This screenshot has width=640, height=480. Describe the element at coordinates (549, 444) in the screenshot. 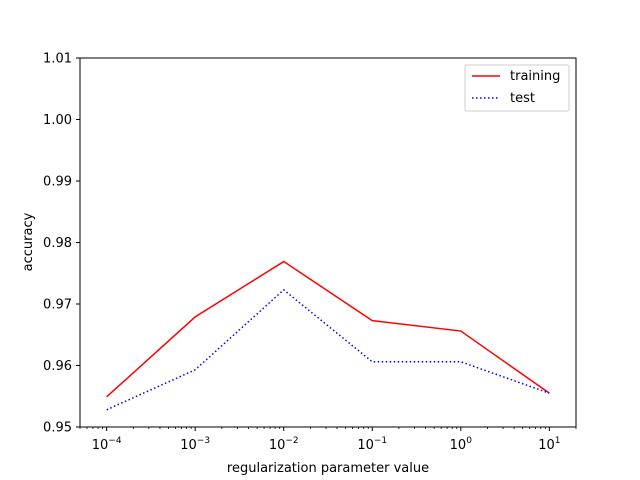

I see `x-tick-label: 10¹` at that location.